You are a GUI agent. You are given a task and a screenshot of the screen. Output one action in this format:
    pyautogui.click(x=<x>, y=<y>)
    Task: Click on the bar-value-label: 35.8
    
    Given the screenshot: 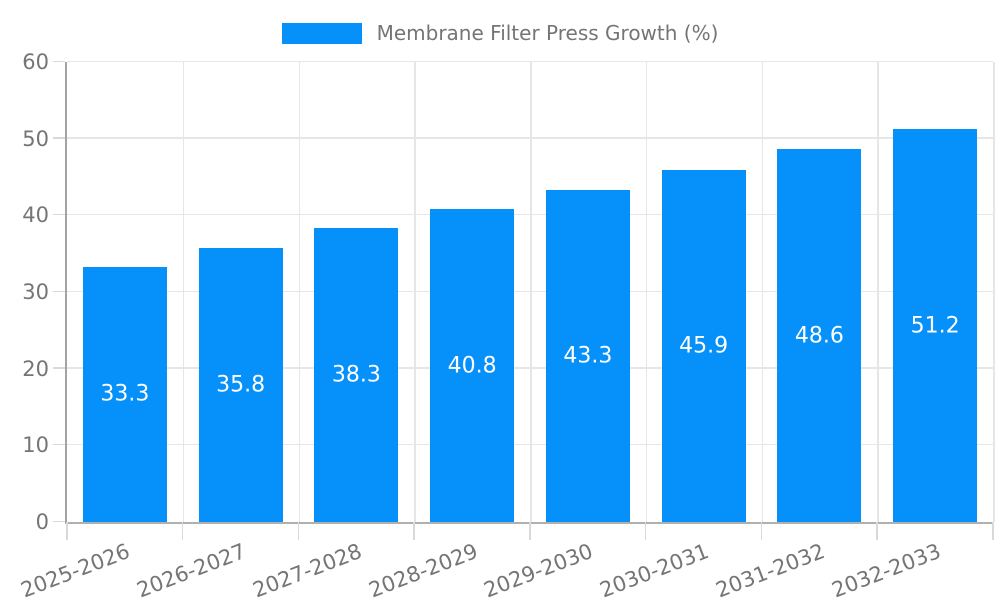 What is the action you would take?
    pyautogui.click(x=241, y=385)
    